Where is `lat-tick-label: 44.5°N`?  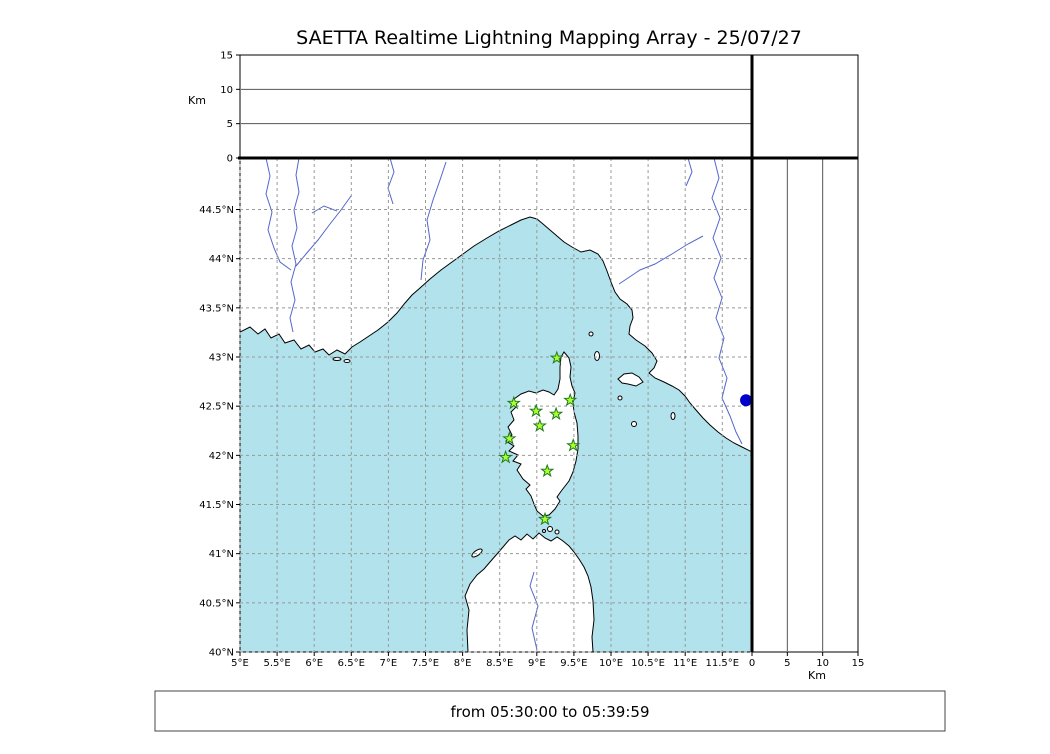 lat-tick-label: 44.5°N is located at coordinates (216, 210).